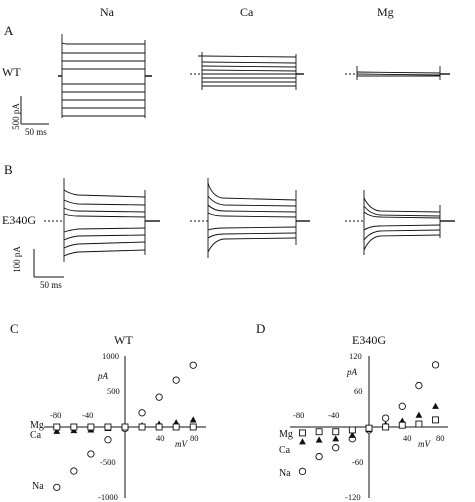 The width and height of the screenshot is (475, 502). What do you see at coordinates (385, 12) in the screenshot?
I see `column-header-mg: Mg` at bounding box center [385, 12].